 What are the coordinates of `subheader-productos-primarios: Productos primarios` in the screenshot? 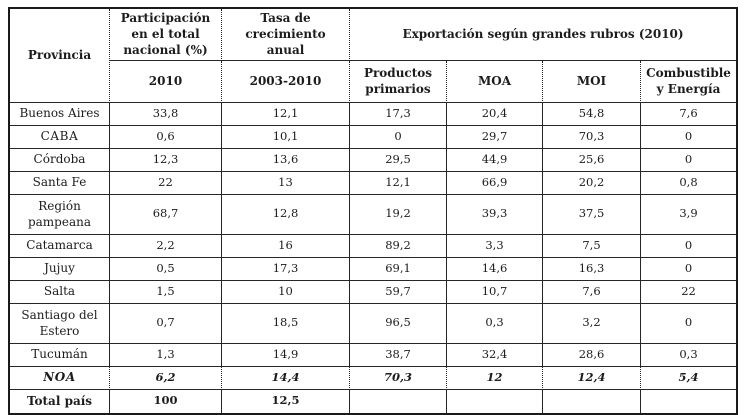 It's located at (398, 81).